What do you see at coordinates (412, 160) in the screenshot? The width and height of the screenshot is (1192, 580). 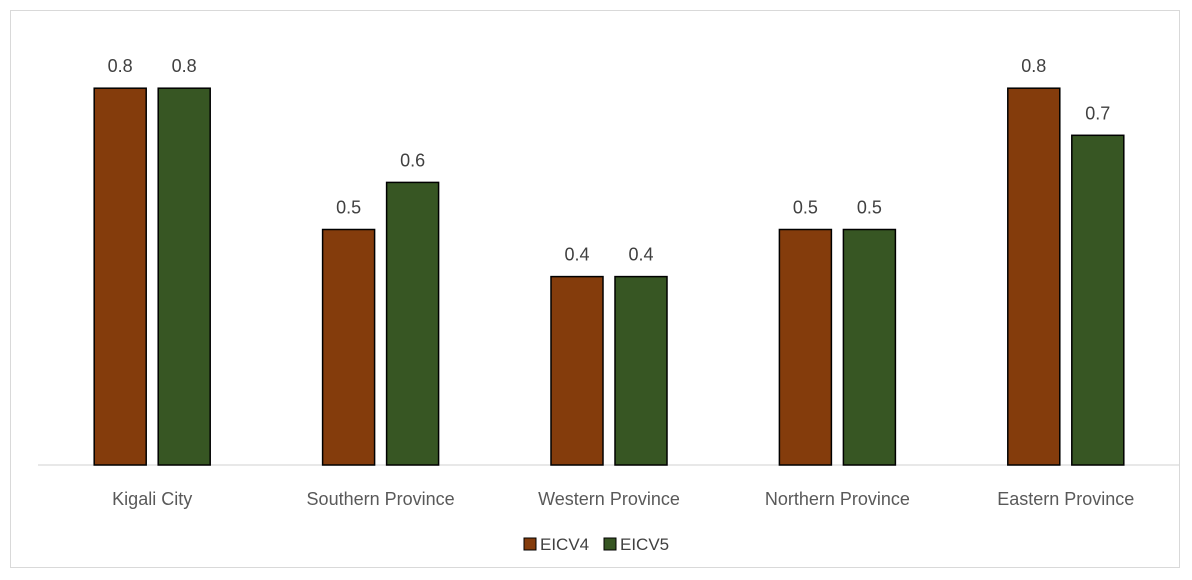 I see `data-label-eicv5-1: 0.6` at bounding box center [412, 160].